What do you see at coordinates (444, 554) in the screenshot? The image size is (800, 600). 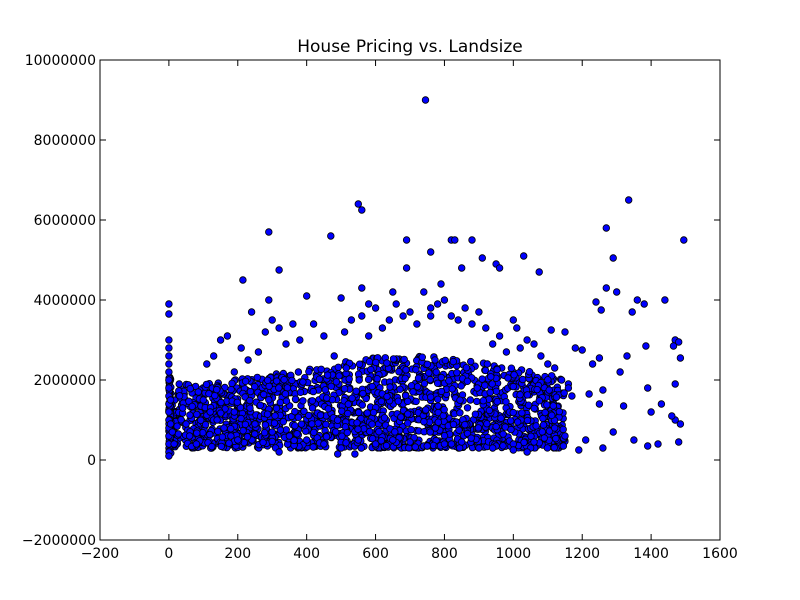 I see `x-tick-label: 800` at bounding box center [444, 554].